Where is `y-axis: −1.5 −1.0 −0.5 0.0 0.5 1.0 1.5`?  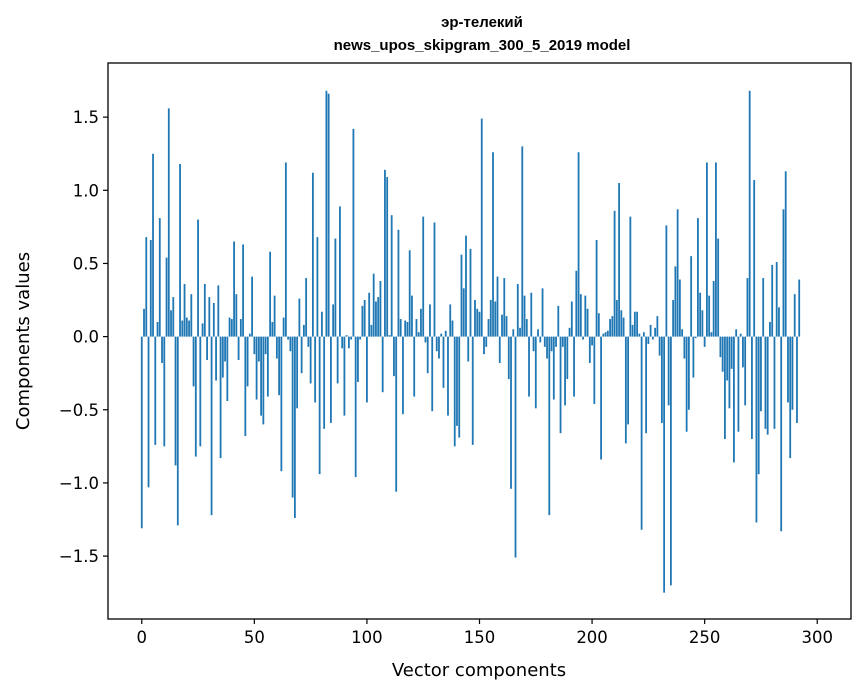 y-axis: −1.5 −1.0 −0.5 0.0 0.5 1.0 1.5 is located at coordinates (83, 337).